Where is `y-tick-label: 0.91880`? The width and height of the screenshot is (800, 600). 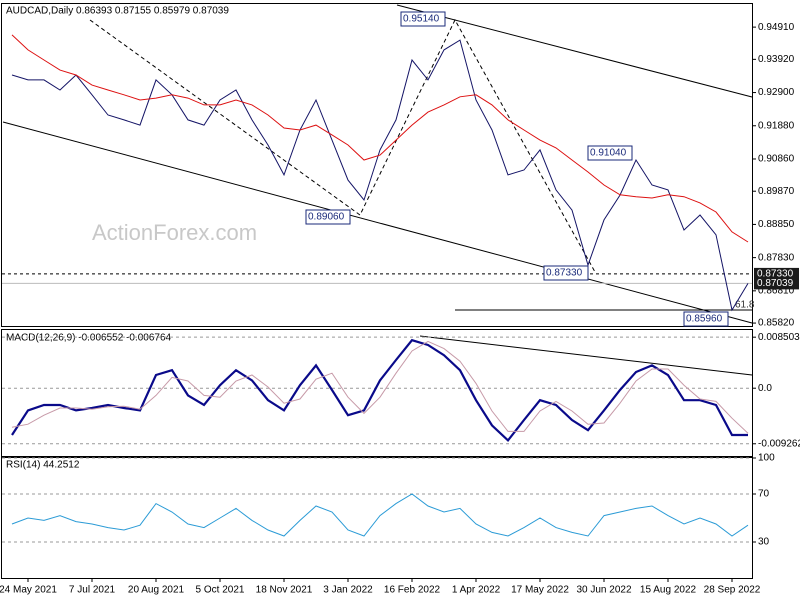
y-tick-label: 0.91880 is located at coordinates (776, 125).